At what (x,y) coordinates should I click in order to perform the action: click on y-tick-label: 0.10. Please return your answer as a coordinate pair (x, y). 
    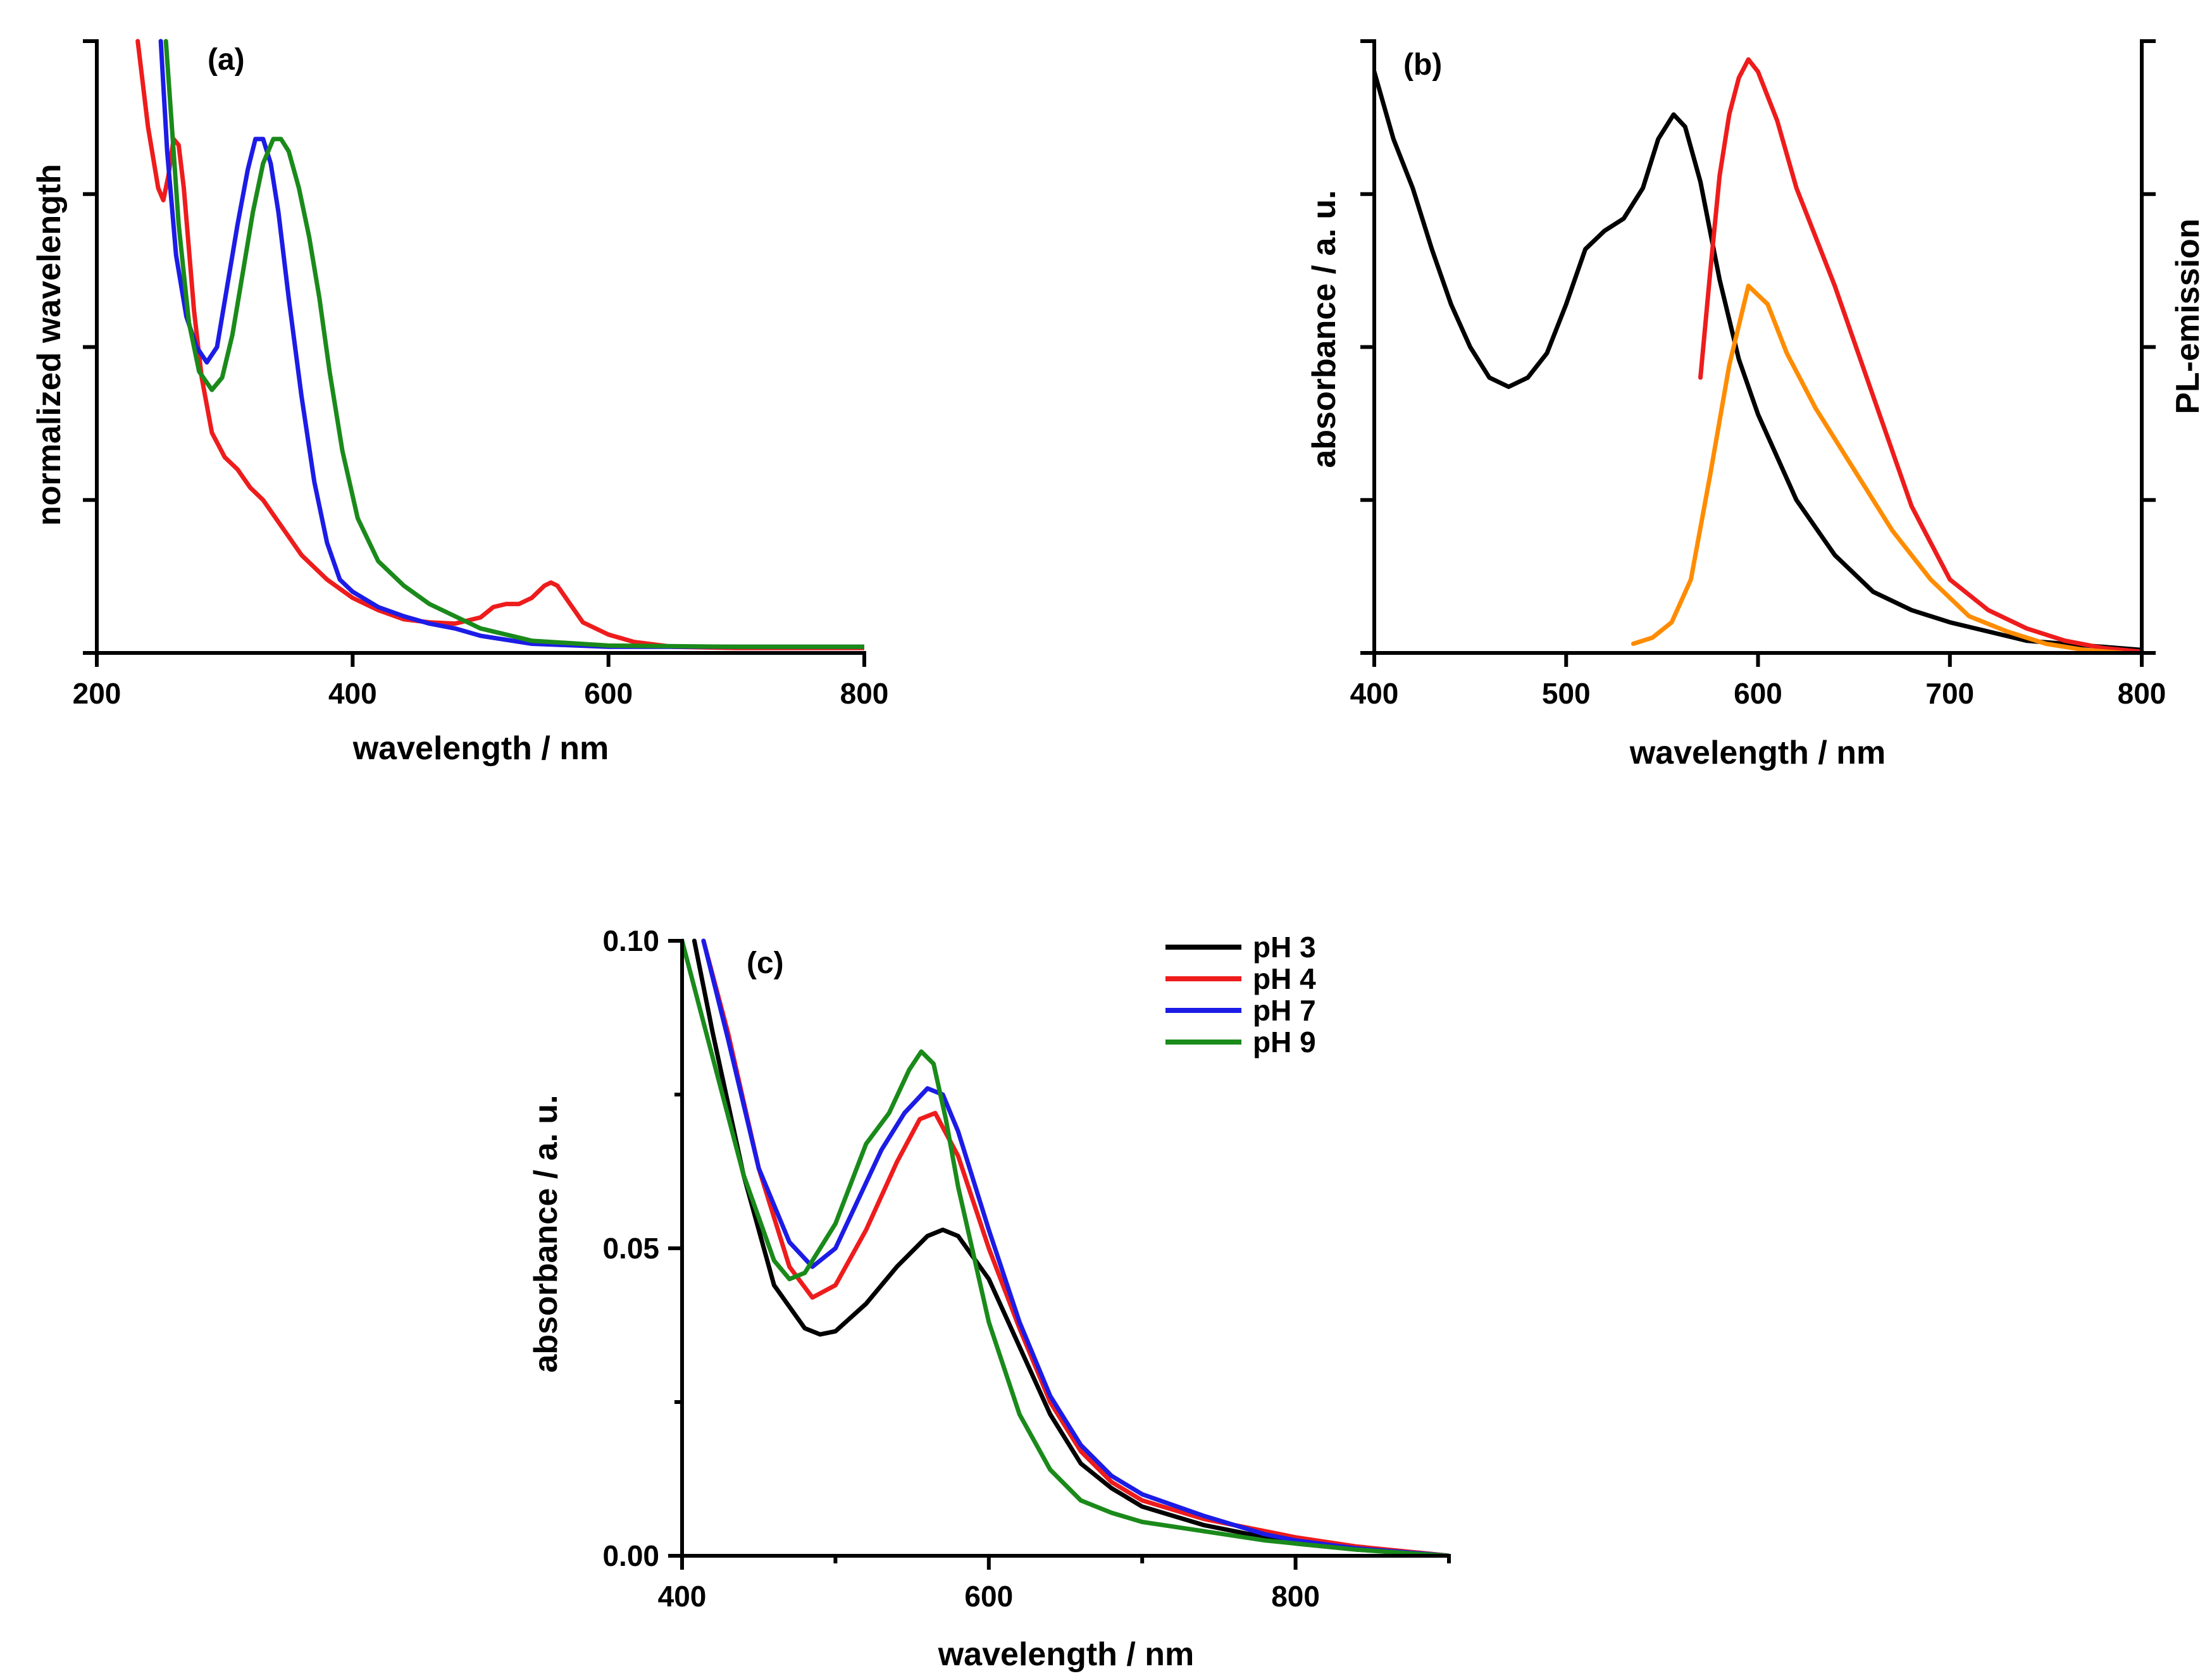
    Looking at the image, I should click on (630, 940).